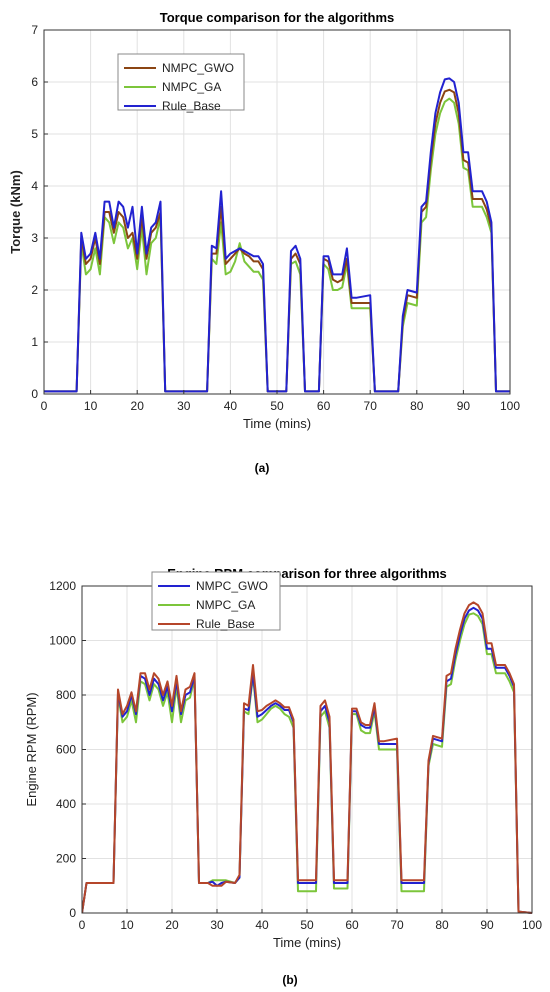 Image resolution: width=550 pixels, height=992 pixels. What do you see at coordinates (34, 30) in the screenshot?
I see `torque-ytick-label-7: 7` at bounding box center [34, 30].